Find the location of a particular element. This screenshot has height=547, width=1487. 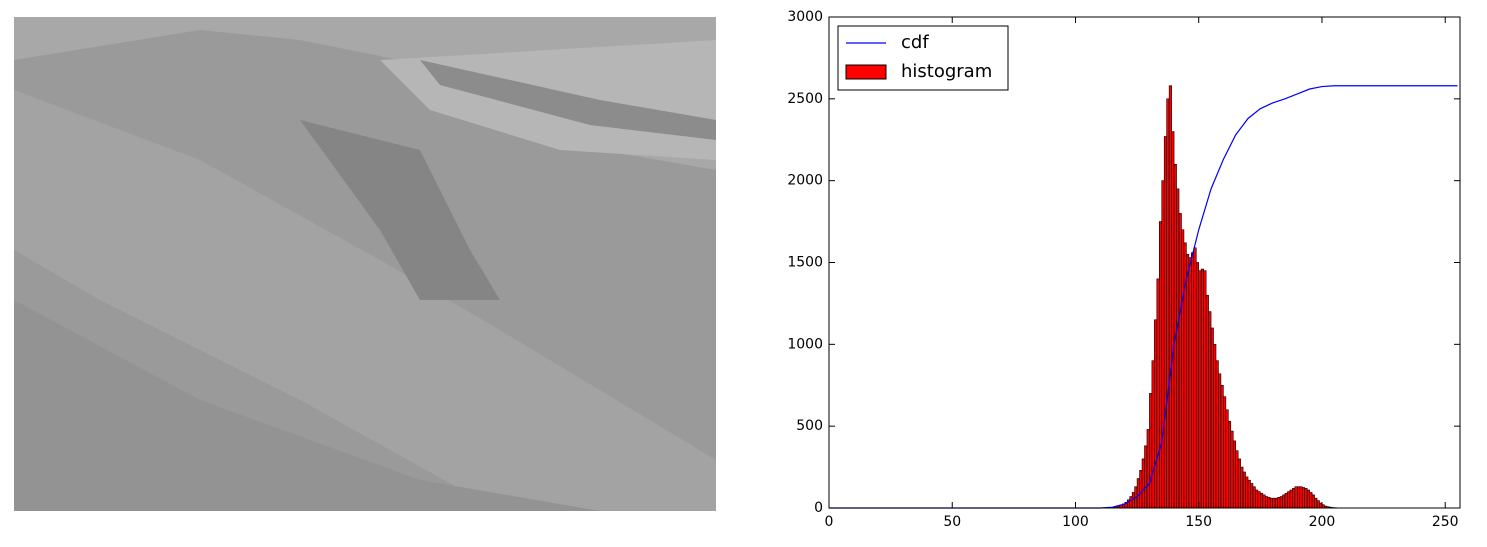

legend-swatch is located at coordinates (866, 72).